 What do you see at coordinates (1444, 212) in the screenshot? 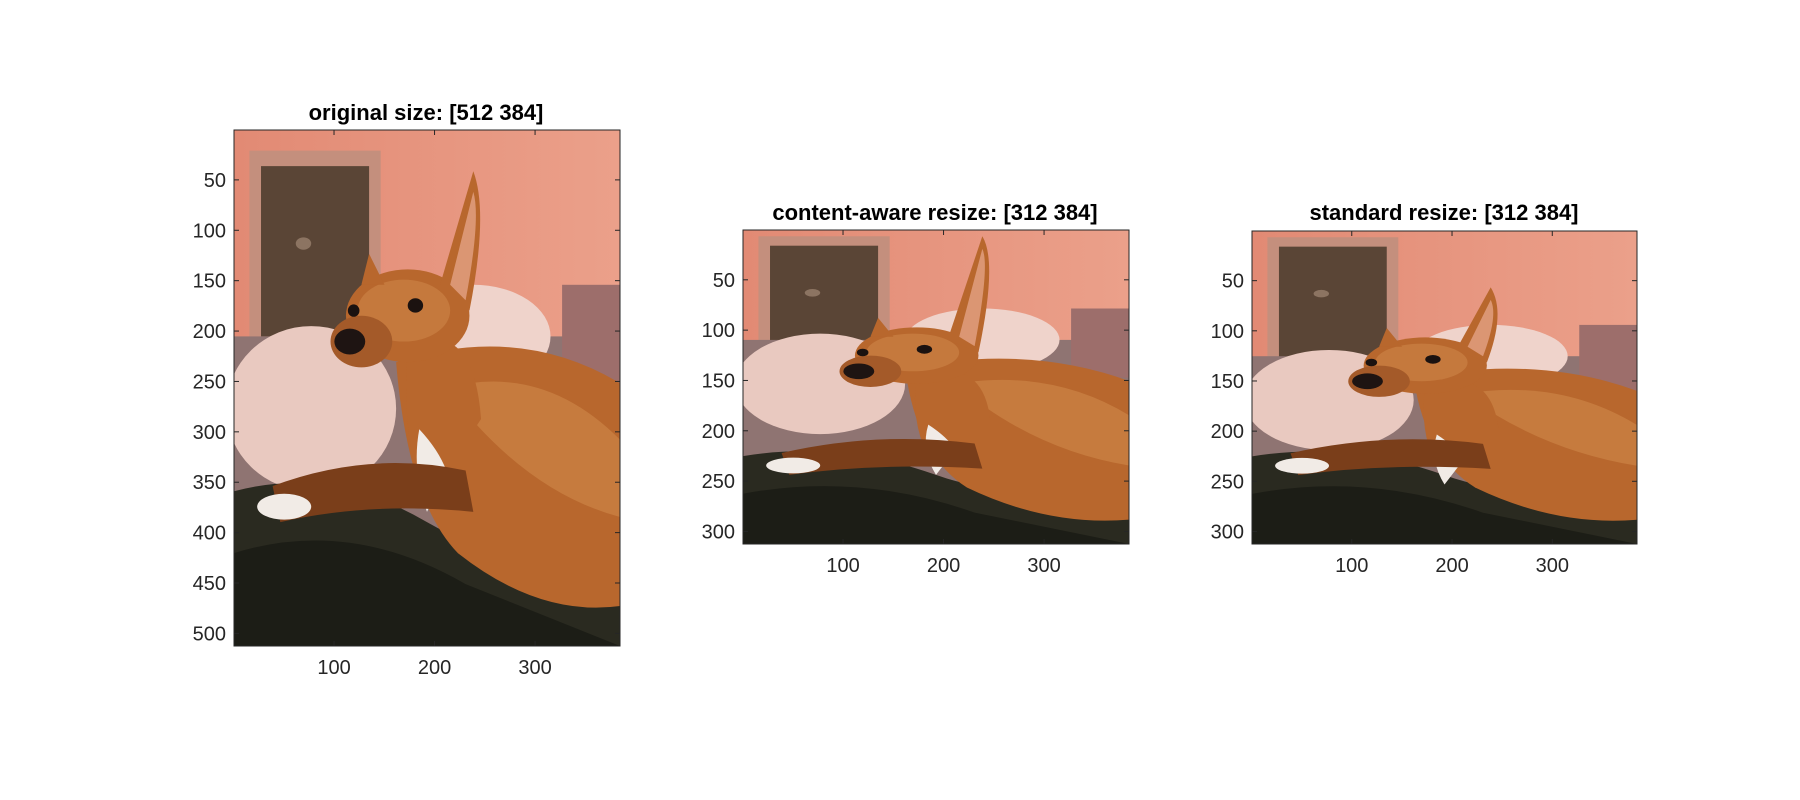
I see `panel-title-standard: standard resize: [312 384]` at bounding box center [1444, 212].